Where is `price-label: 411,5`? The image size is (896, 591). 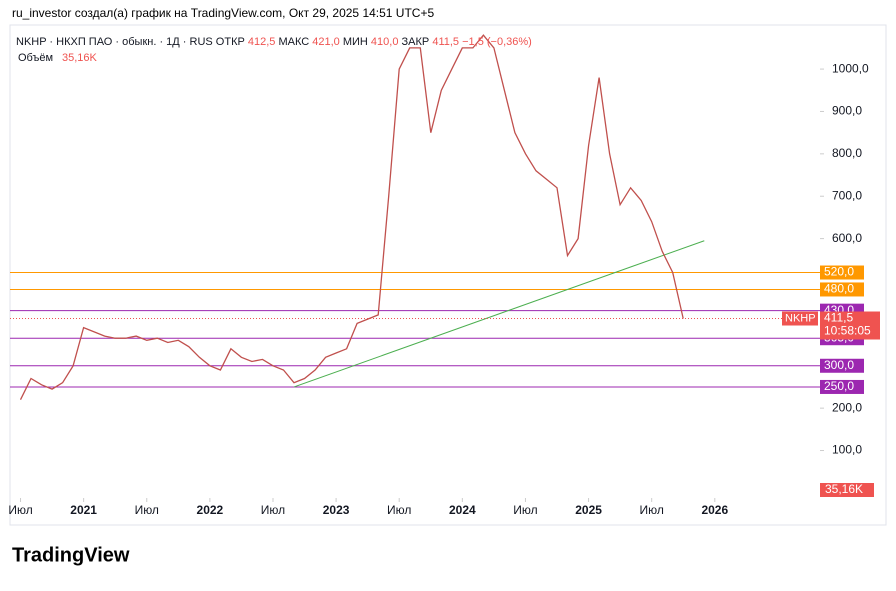
price-label: 411,5 is located at coordinates (838, 318).